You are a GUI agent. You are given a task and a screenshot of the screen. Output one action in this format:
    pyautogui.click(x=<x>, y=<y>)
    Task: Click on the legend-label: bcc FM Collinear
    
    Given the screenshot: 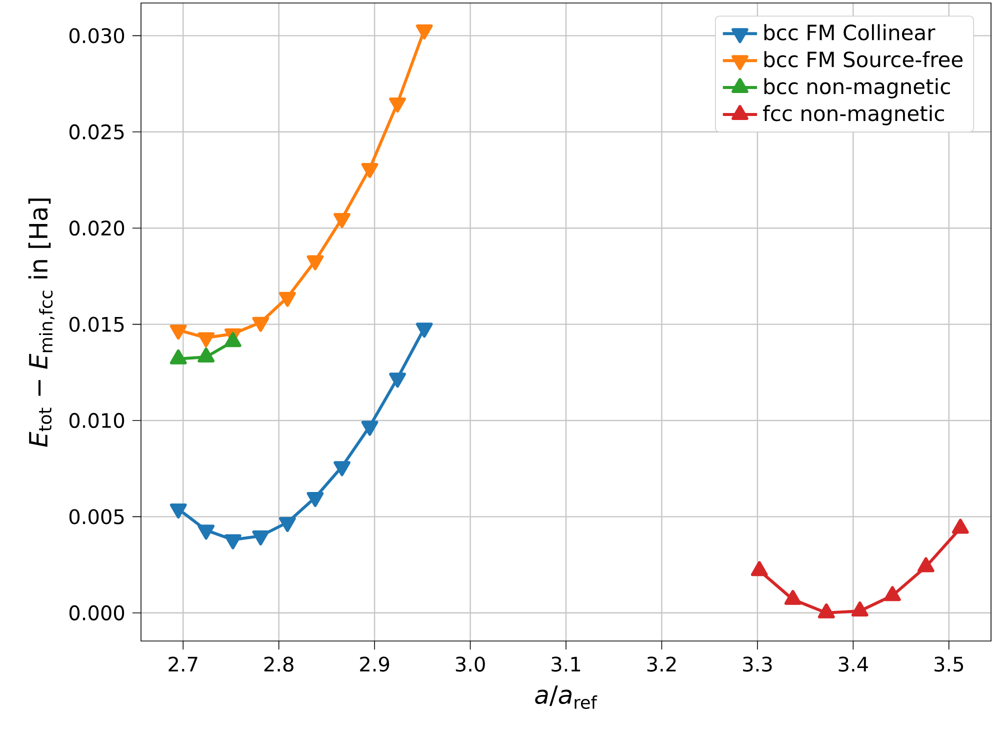 What is the action you would take?
    pyautogui.click(x=850, y=32)
    